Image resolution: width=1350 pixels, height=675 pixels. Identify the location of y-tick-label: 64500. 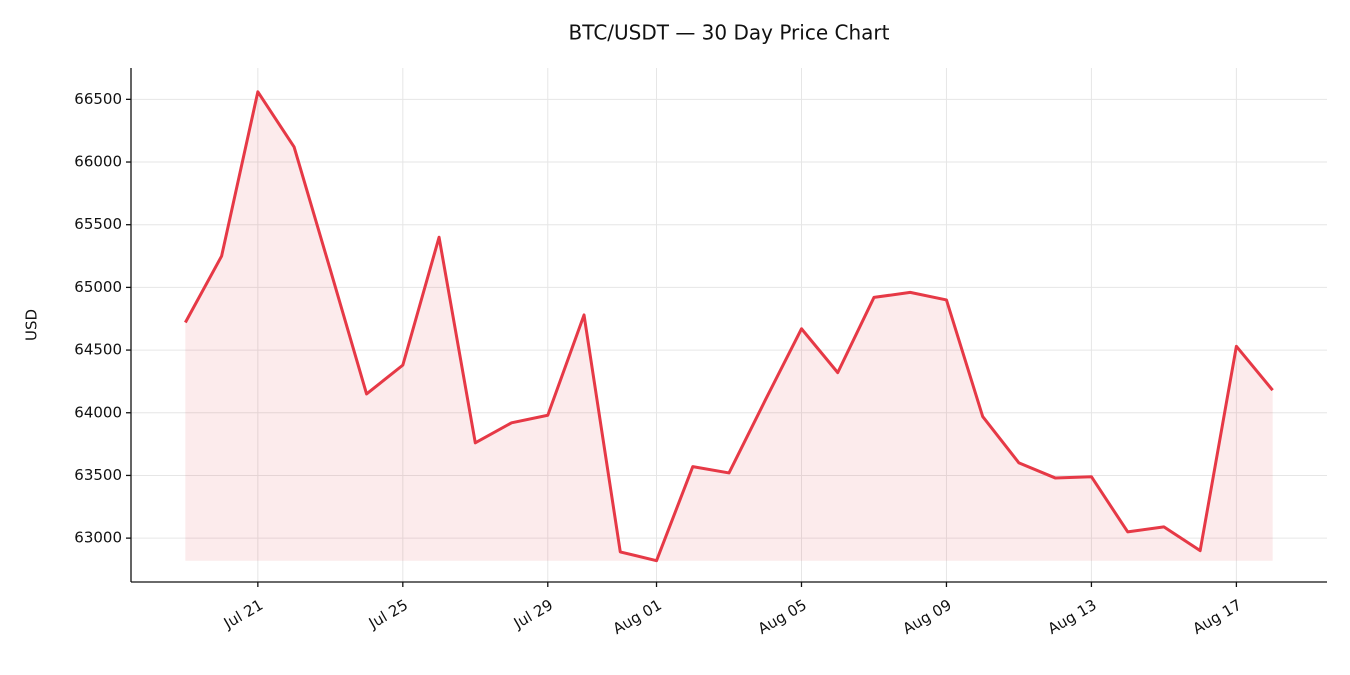
(98, 350).